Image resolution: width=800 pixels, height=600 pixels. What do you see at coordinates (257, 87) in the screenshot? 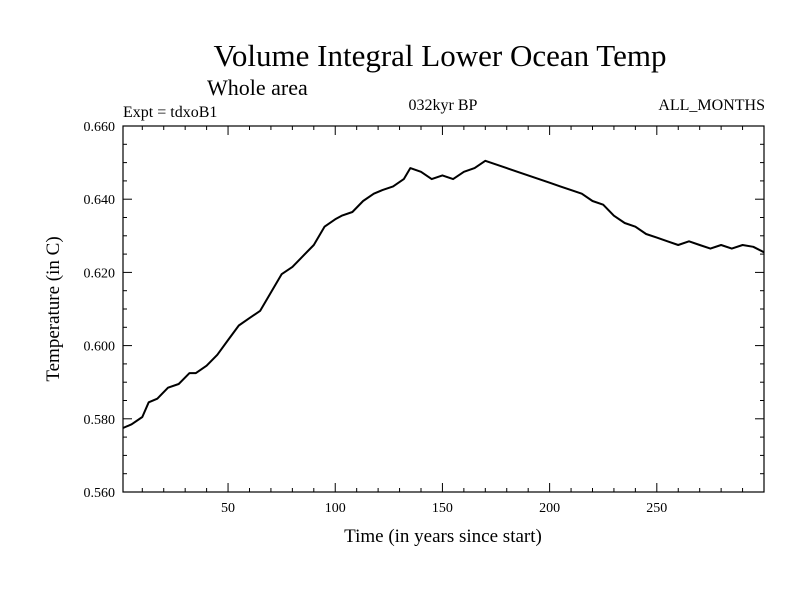
I see `chart-subtitle: Whole area` at bounding box center [257, 87].